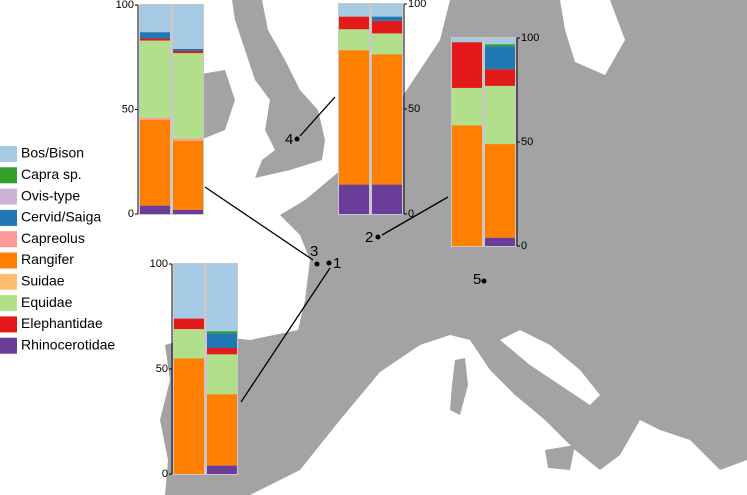 This screenshot has width=747, height=495. What do you see at coordinates (43, 281) in the screenshot?
I see `legend-label: Suidae` at bounding box center [43, 281].